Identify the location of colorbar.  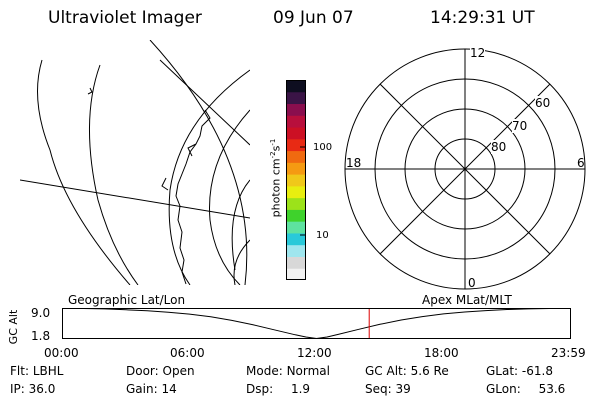
(296, 180).